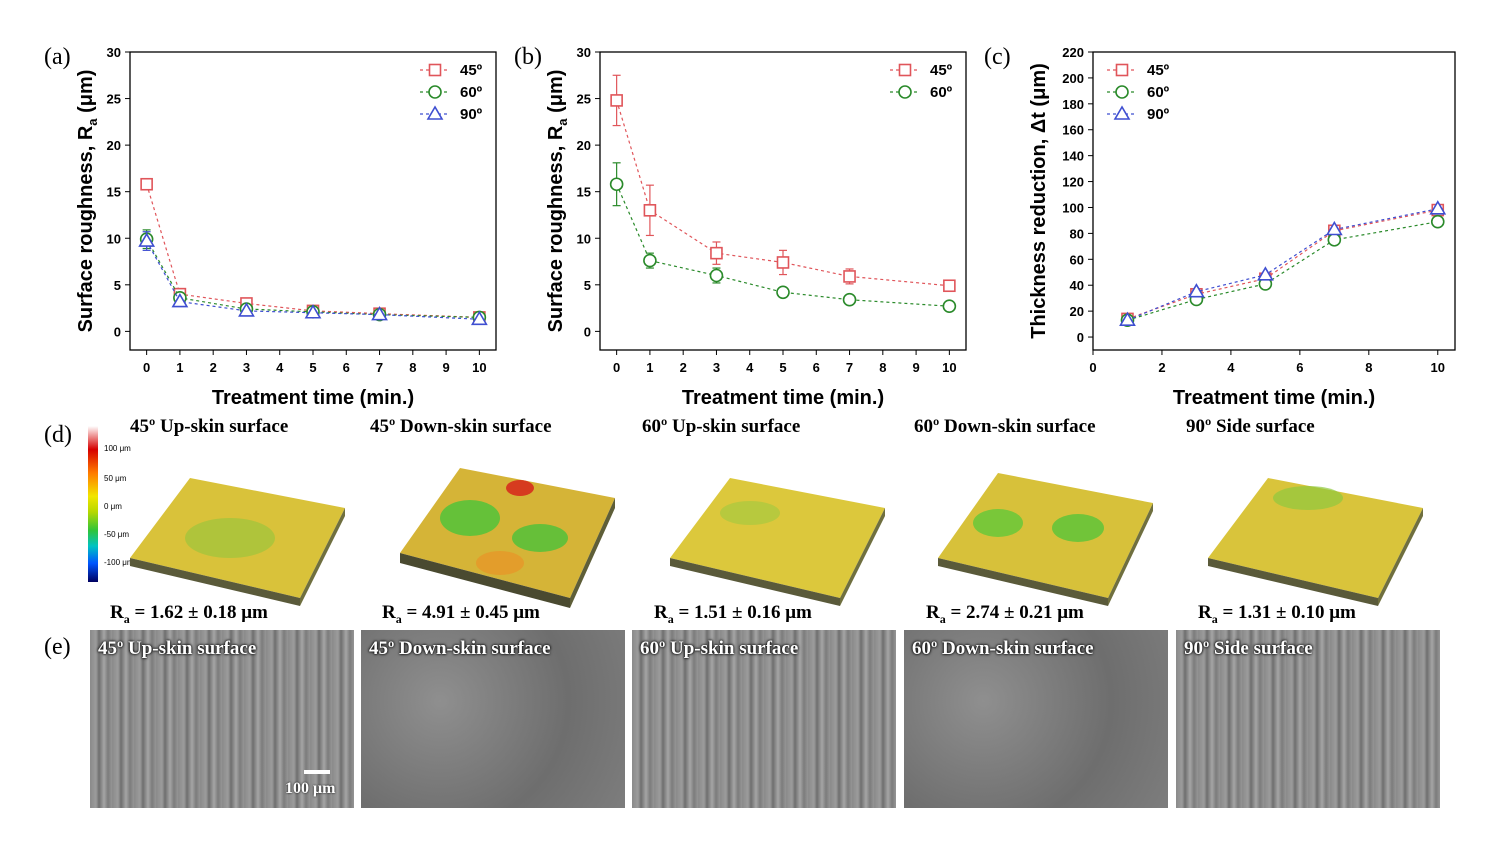  What do you see at coordinates (1073, 130) in the screenshot?
I see `y-tick-label: 160` at bounding box center [1073, 130].